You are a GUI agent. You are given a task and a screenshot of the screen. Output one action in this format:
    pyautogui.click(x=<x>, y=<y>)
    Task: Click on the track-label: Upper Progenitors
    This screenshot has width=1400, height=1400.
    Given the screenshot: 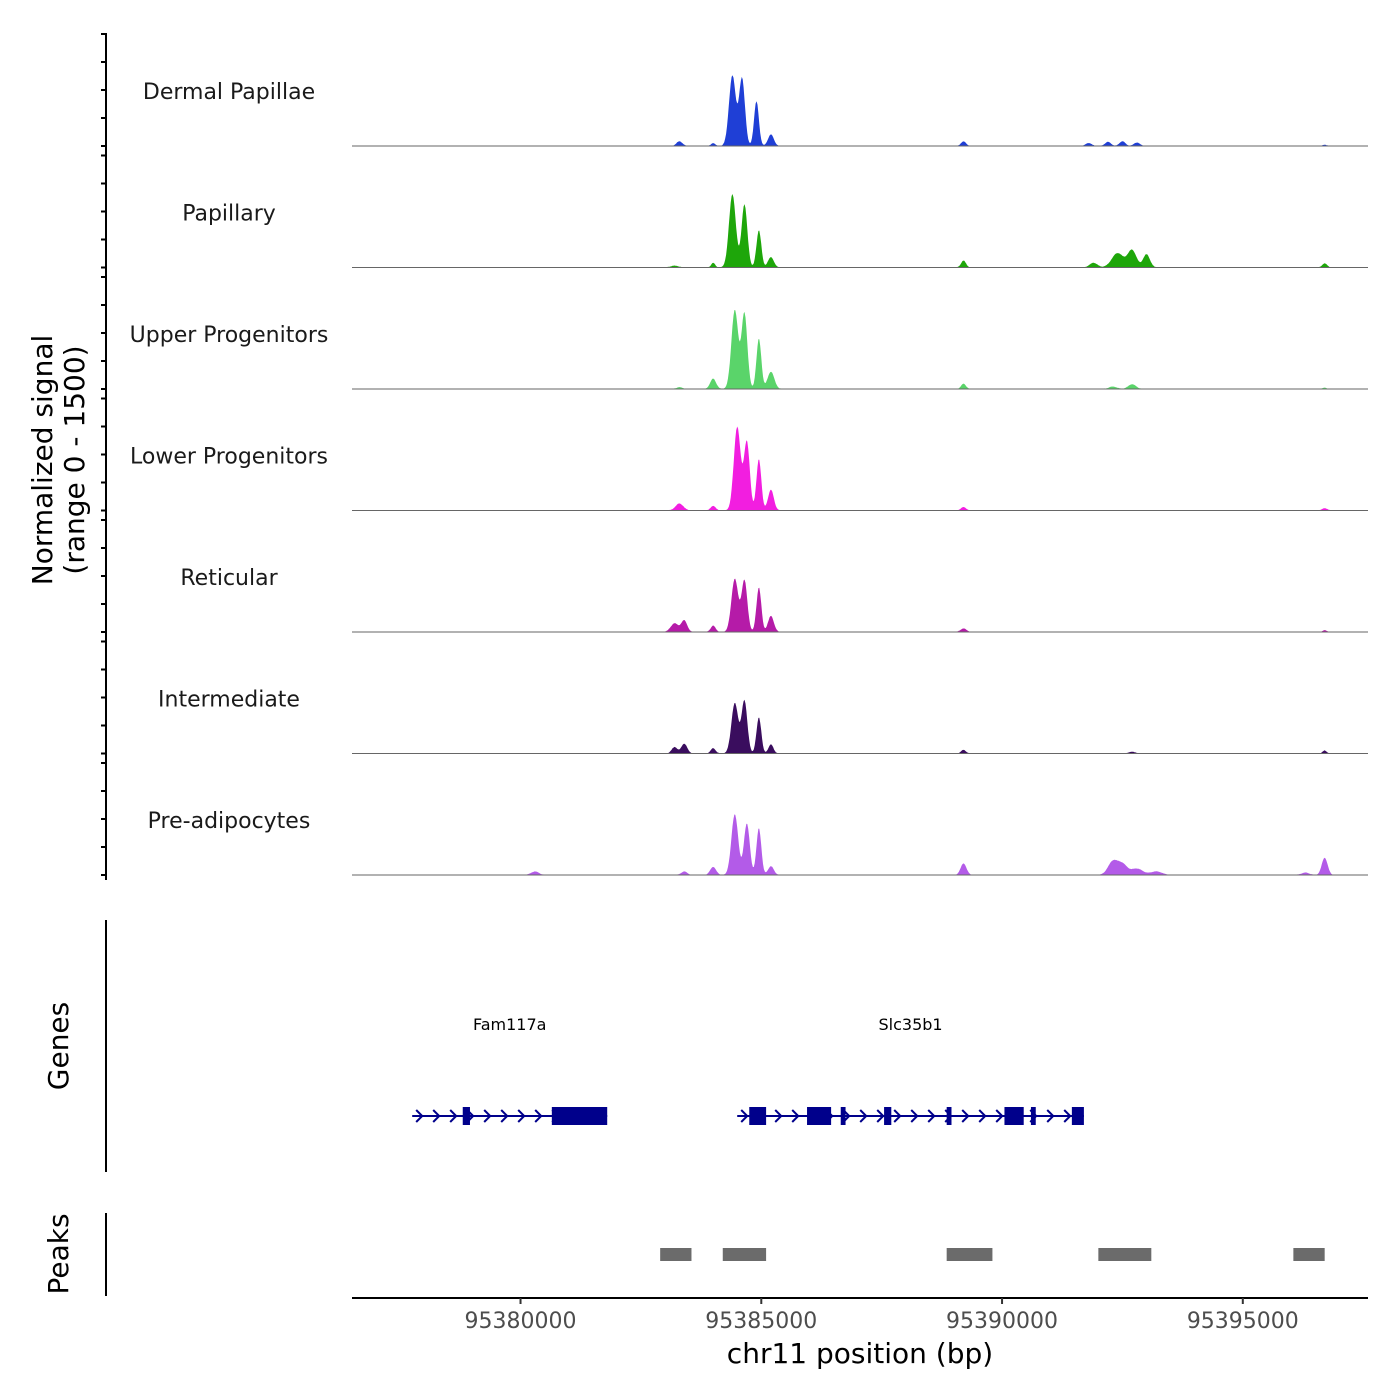 What is the action you would take?
    pyautogui.click(x=229, y=335)
    